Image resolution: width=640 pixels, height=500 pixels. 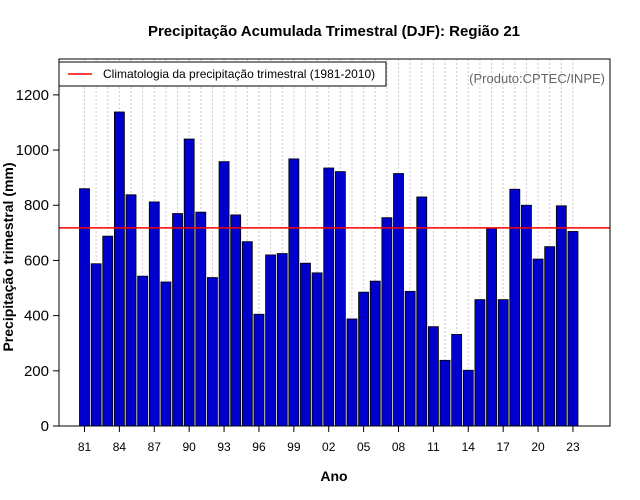 I want to click on y-tick-label: 1200, so click(x=32, y=95).